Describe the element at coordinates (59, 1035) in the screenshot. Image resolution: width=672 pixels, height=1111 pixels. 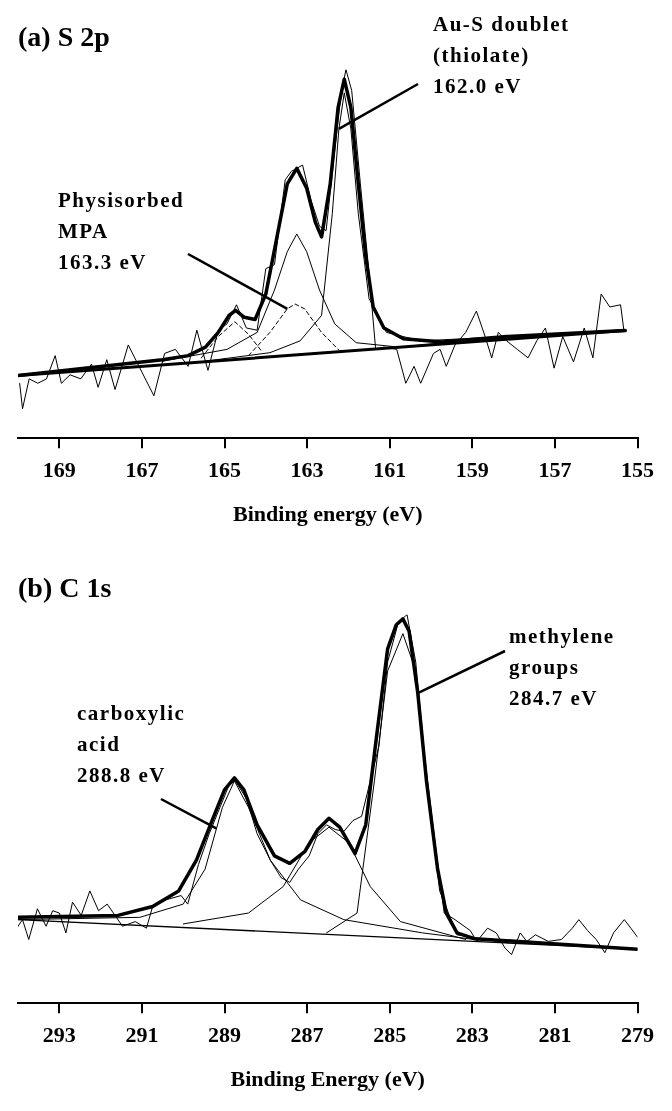
I see `x-tick-label: 293` at that location.